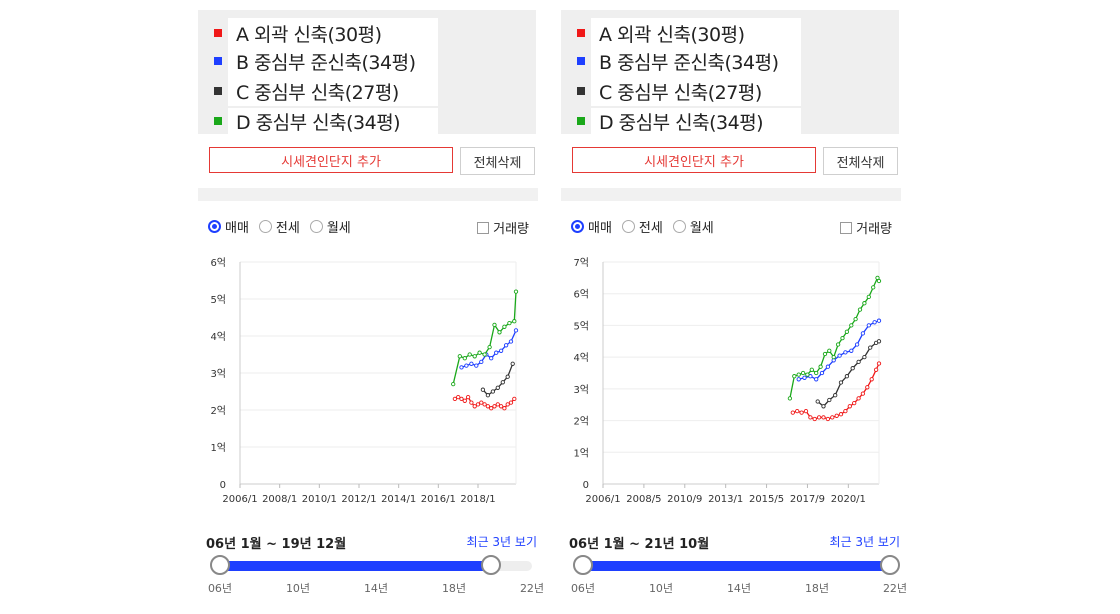 Image resolution: width=1120 pixels, height=614 pixels. Describe the element at coordinates (276, 544) in the screenshot. I see `date-range-label: 06년 1월 ~ 19년 12월` at that location.